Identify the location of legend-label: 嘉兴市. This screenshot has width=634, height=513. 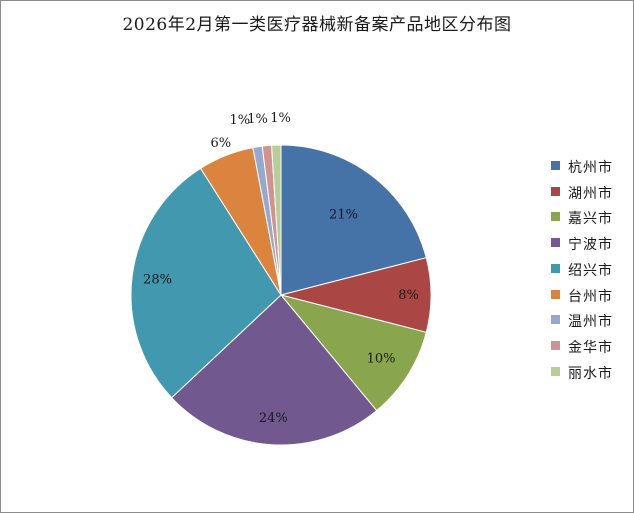
(590, 219).